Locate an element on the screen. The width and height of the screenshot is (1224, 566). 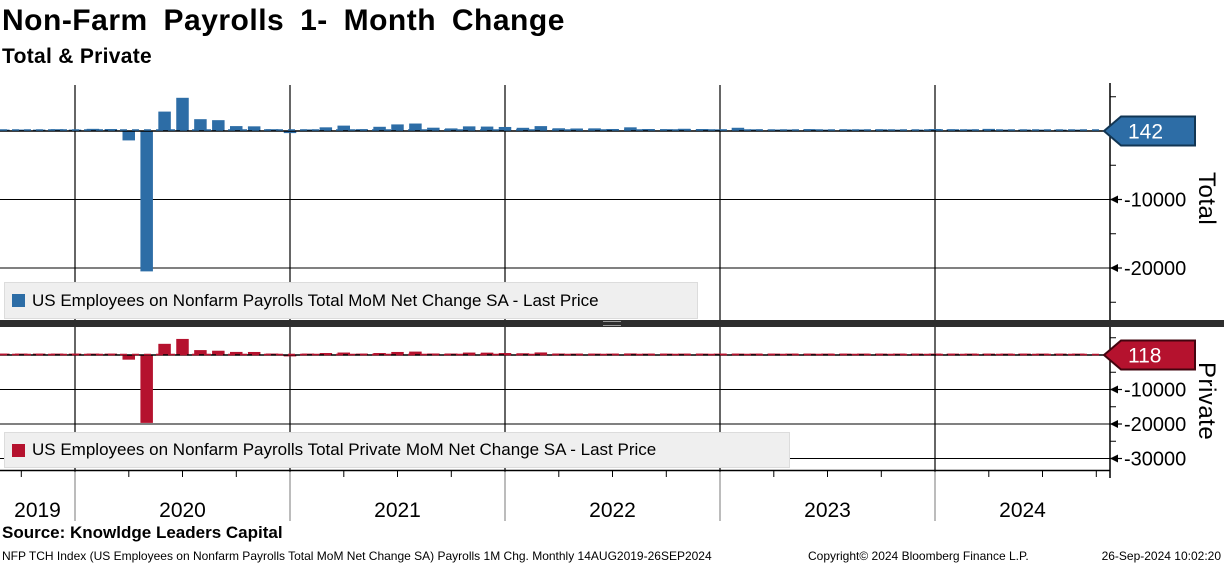
source-line: Source: Knowldge Leaders Capital is located at coordinates (142, 532).